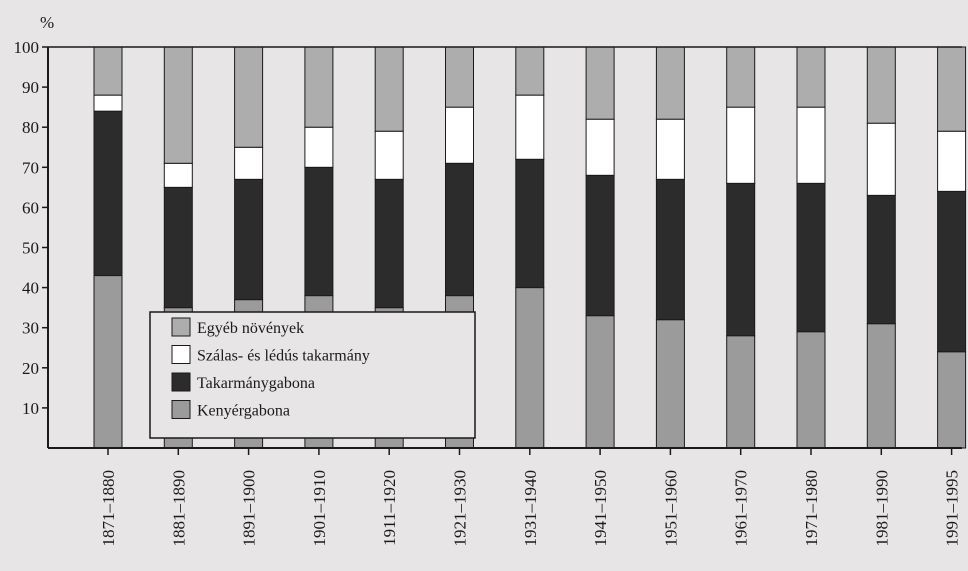 Image resolution: width=968 pixels, height=571 pixels. Describe the element at coordinates (30, 288) in the screenshot. I see `y-tick-label-40: 40` at that location.